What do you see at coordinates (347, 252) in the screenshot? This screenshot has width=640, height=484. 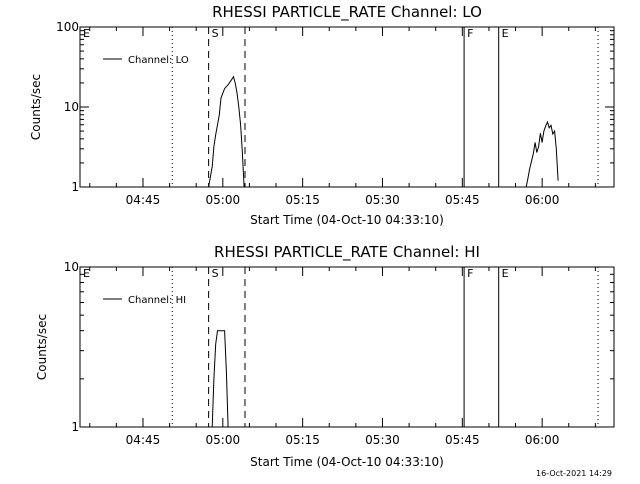 I see `panel-hi-title: RHESSI PARTICLE_RATE Channel: HI` at bounding box center [347, 252].